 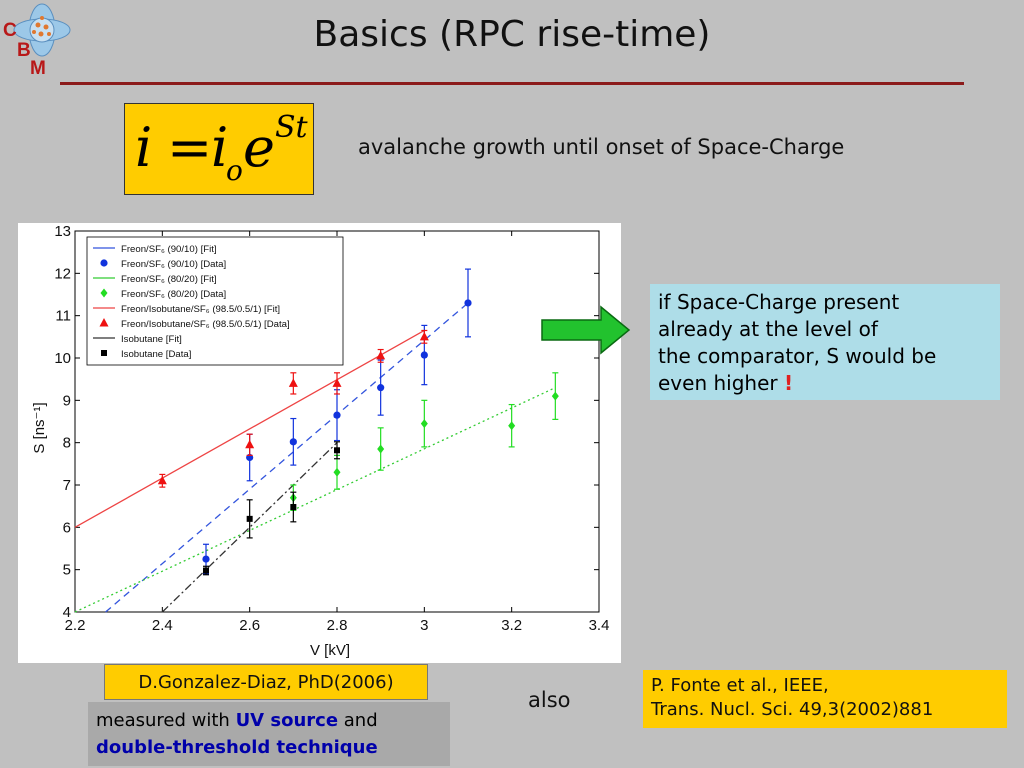 I want to click on x-tick-label: 3, so click(x=424, y=625).